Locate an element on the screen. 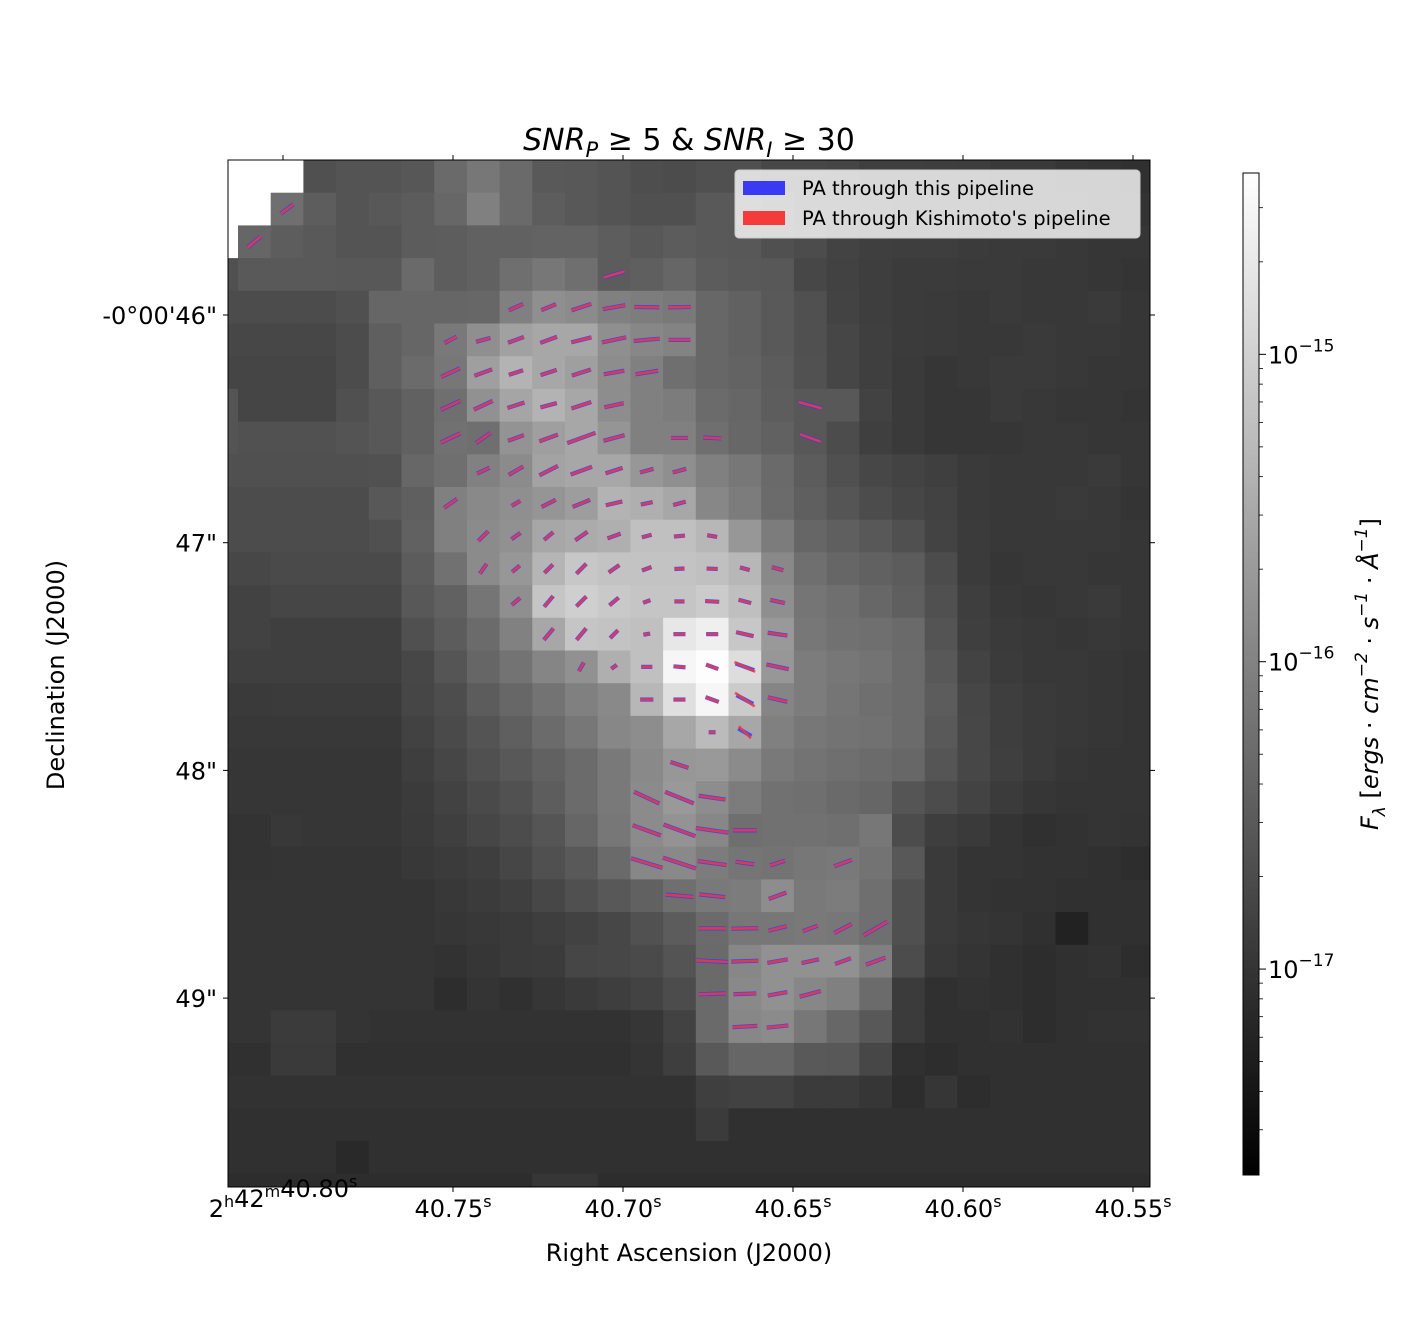 This screenshot has width=1413, height=1334. x-tick-label: 40.60s is located at coordinates (962, 1207).